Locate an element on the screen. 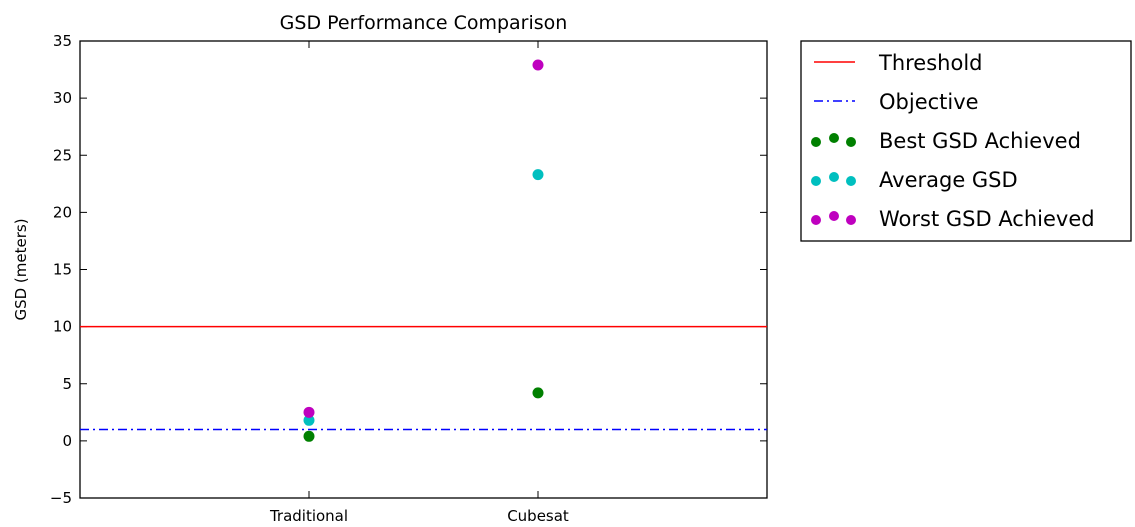 Image resolution: width=1135 pixels, height=527 pixels. legend-label-worst-gsd-achieved: Worst GSD Achieved is located at coordinates (987, 219).